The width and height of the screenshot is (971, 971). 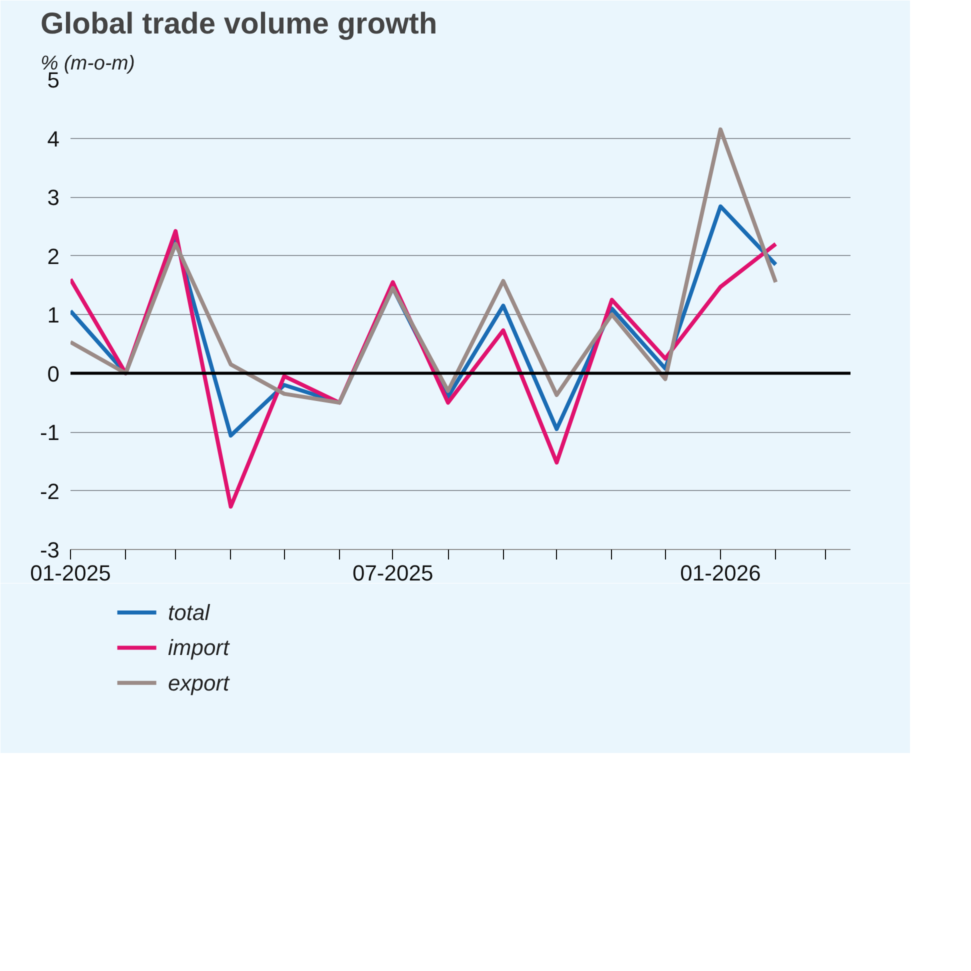 I want to click on y-tick-label: -1, so click(x=50, y=432).